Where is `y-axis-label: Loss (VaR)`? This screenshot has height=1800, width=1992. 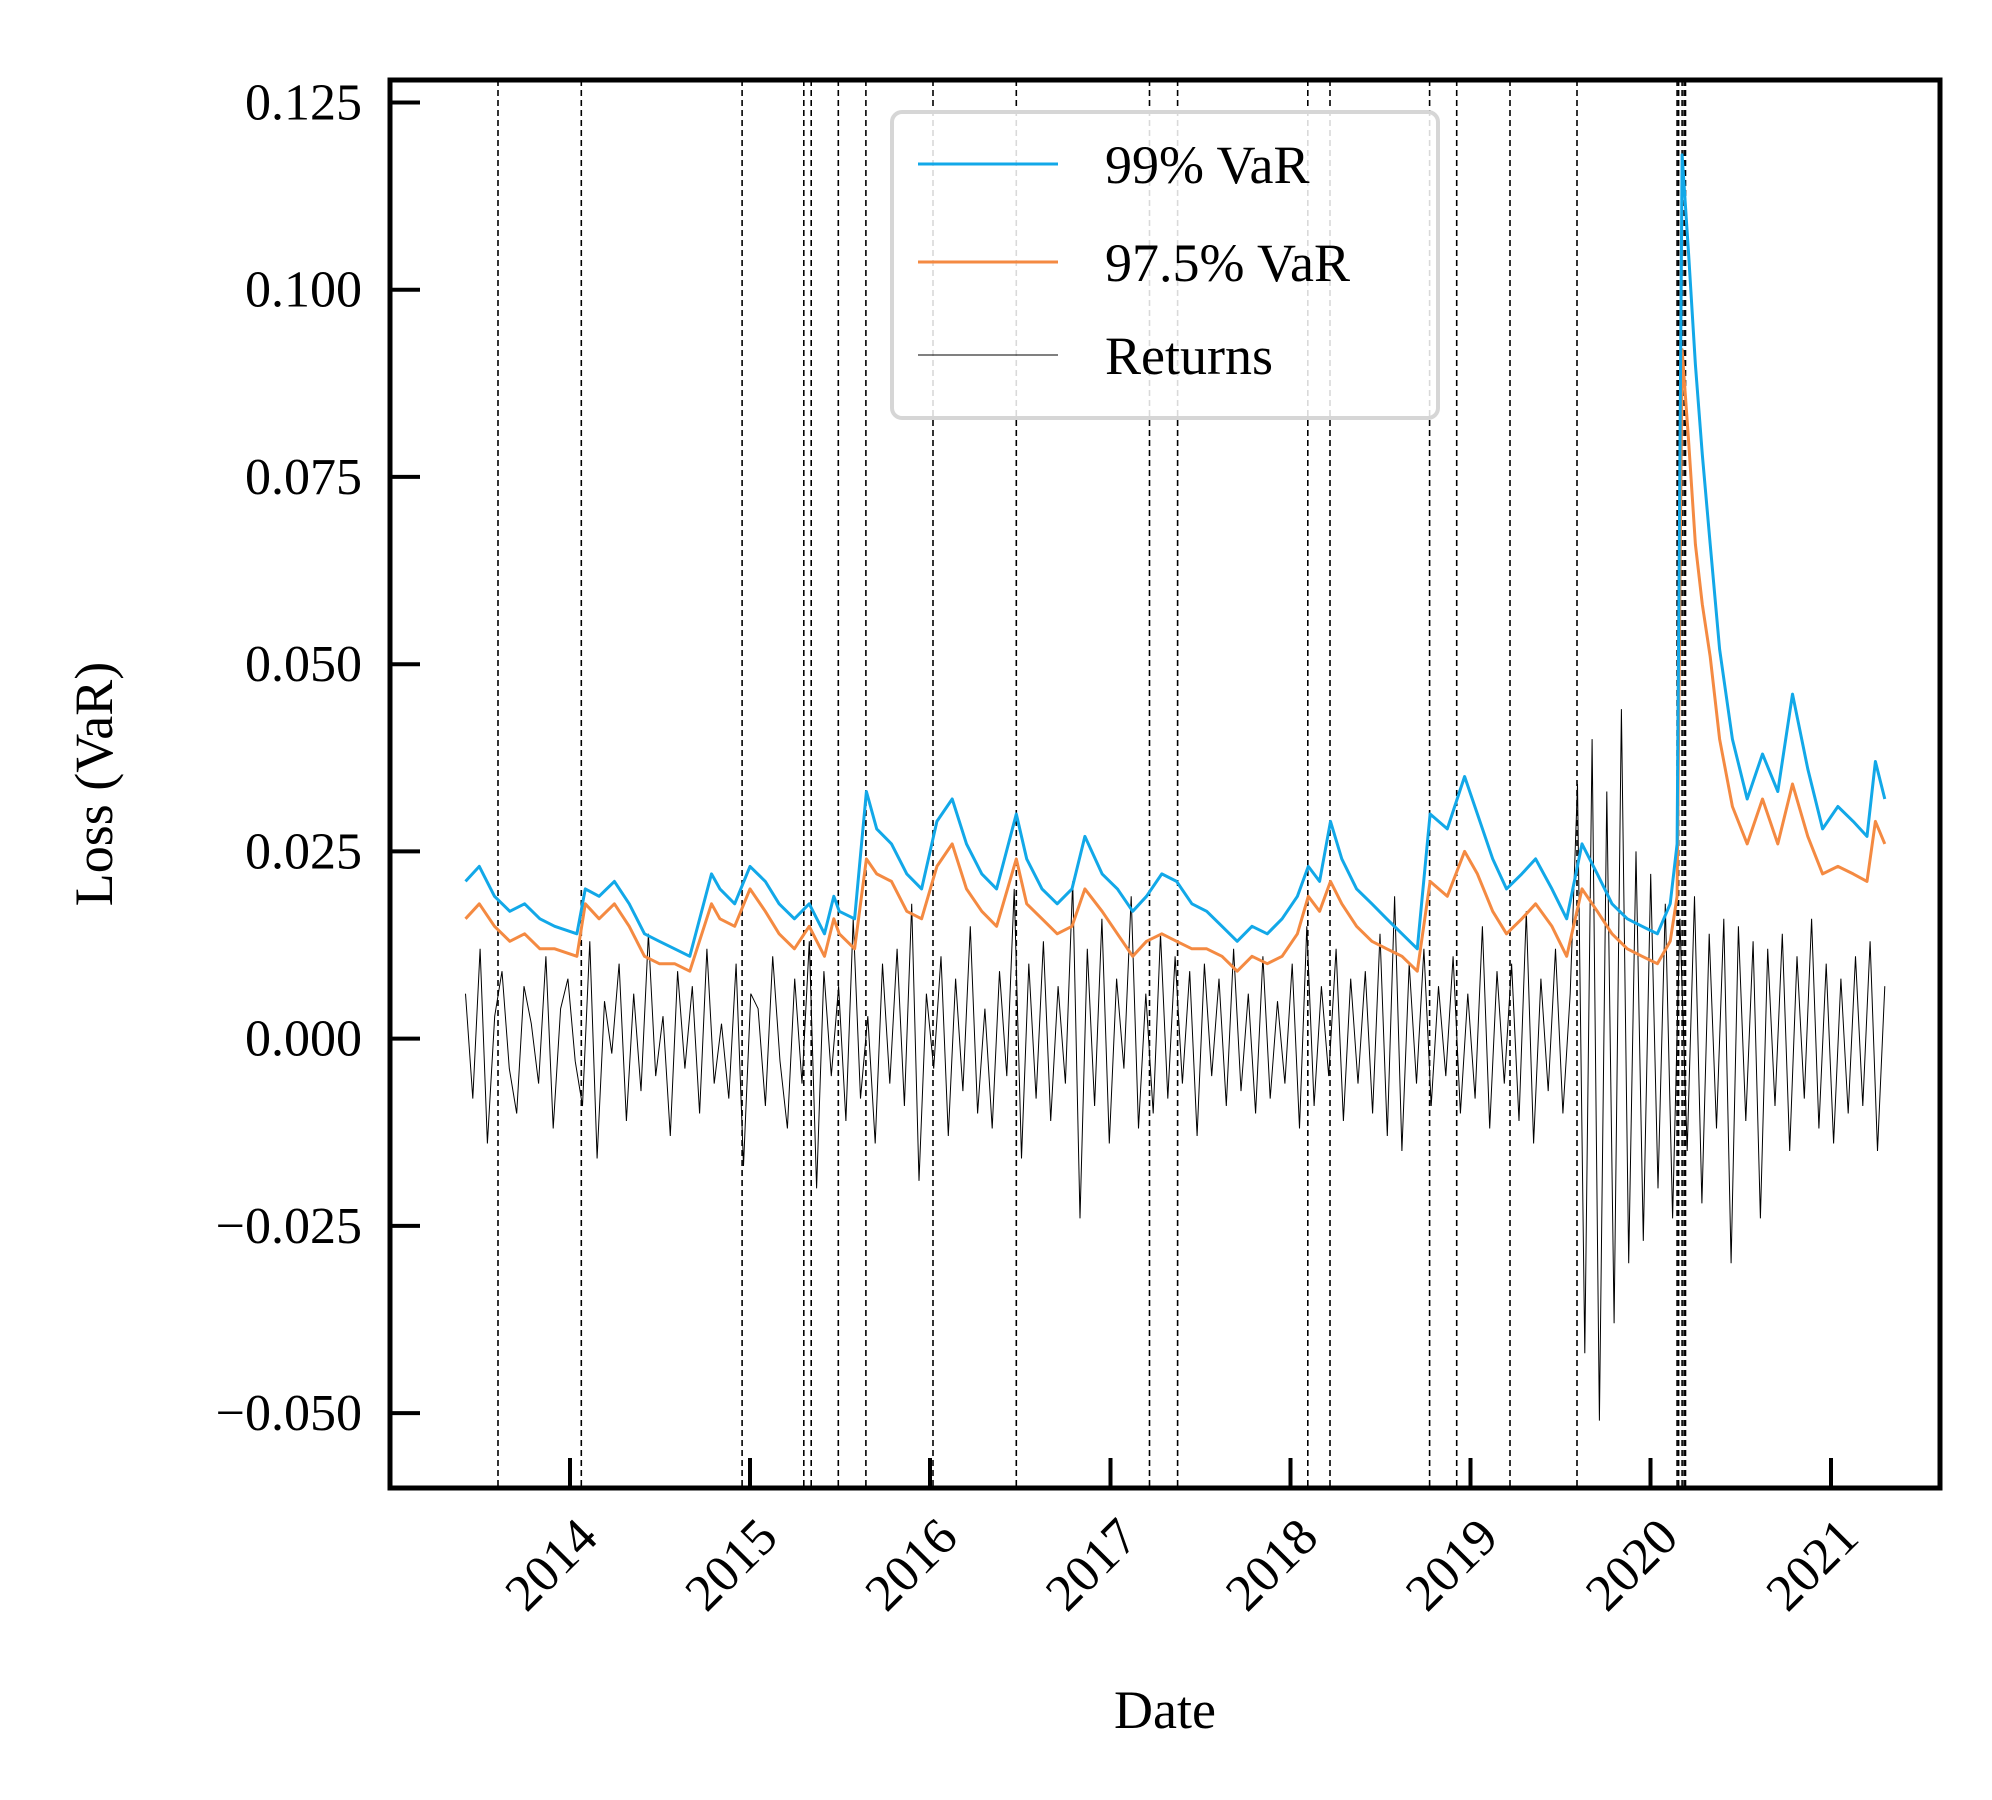
y-axis-label: Loss (VaR) is located at coordinates (94, 784).